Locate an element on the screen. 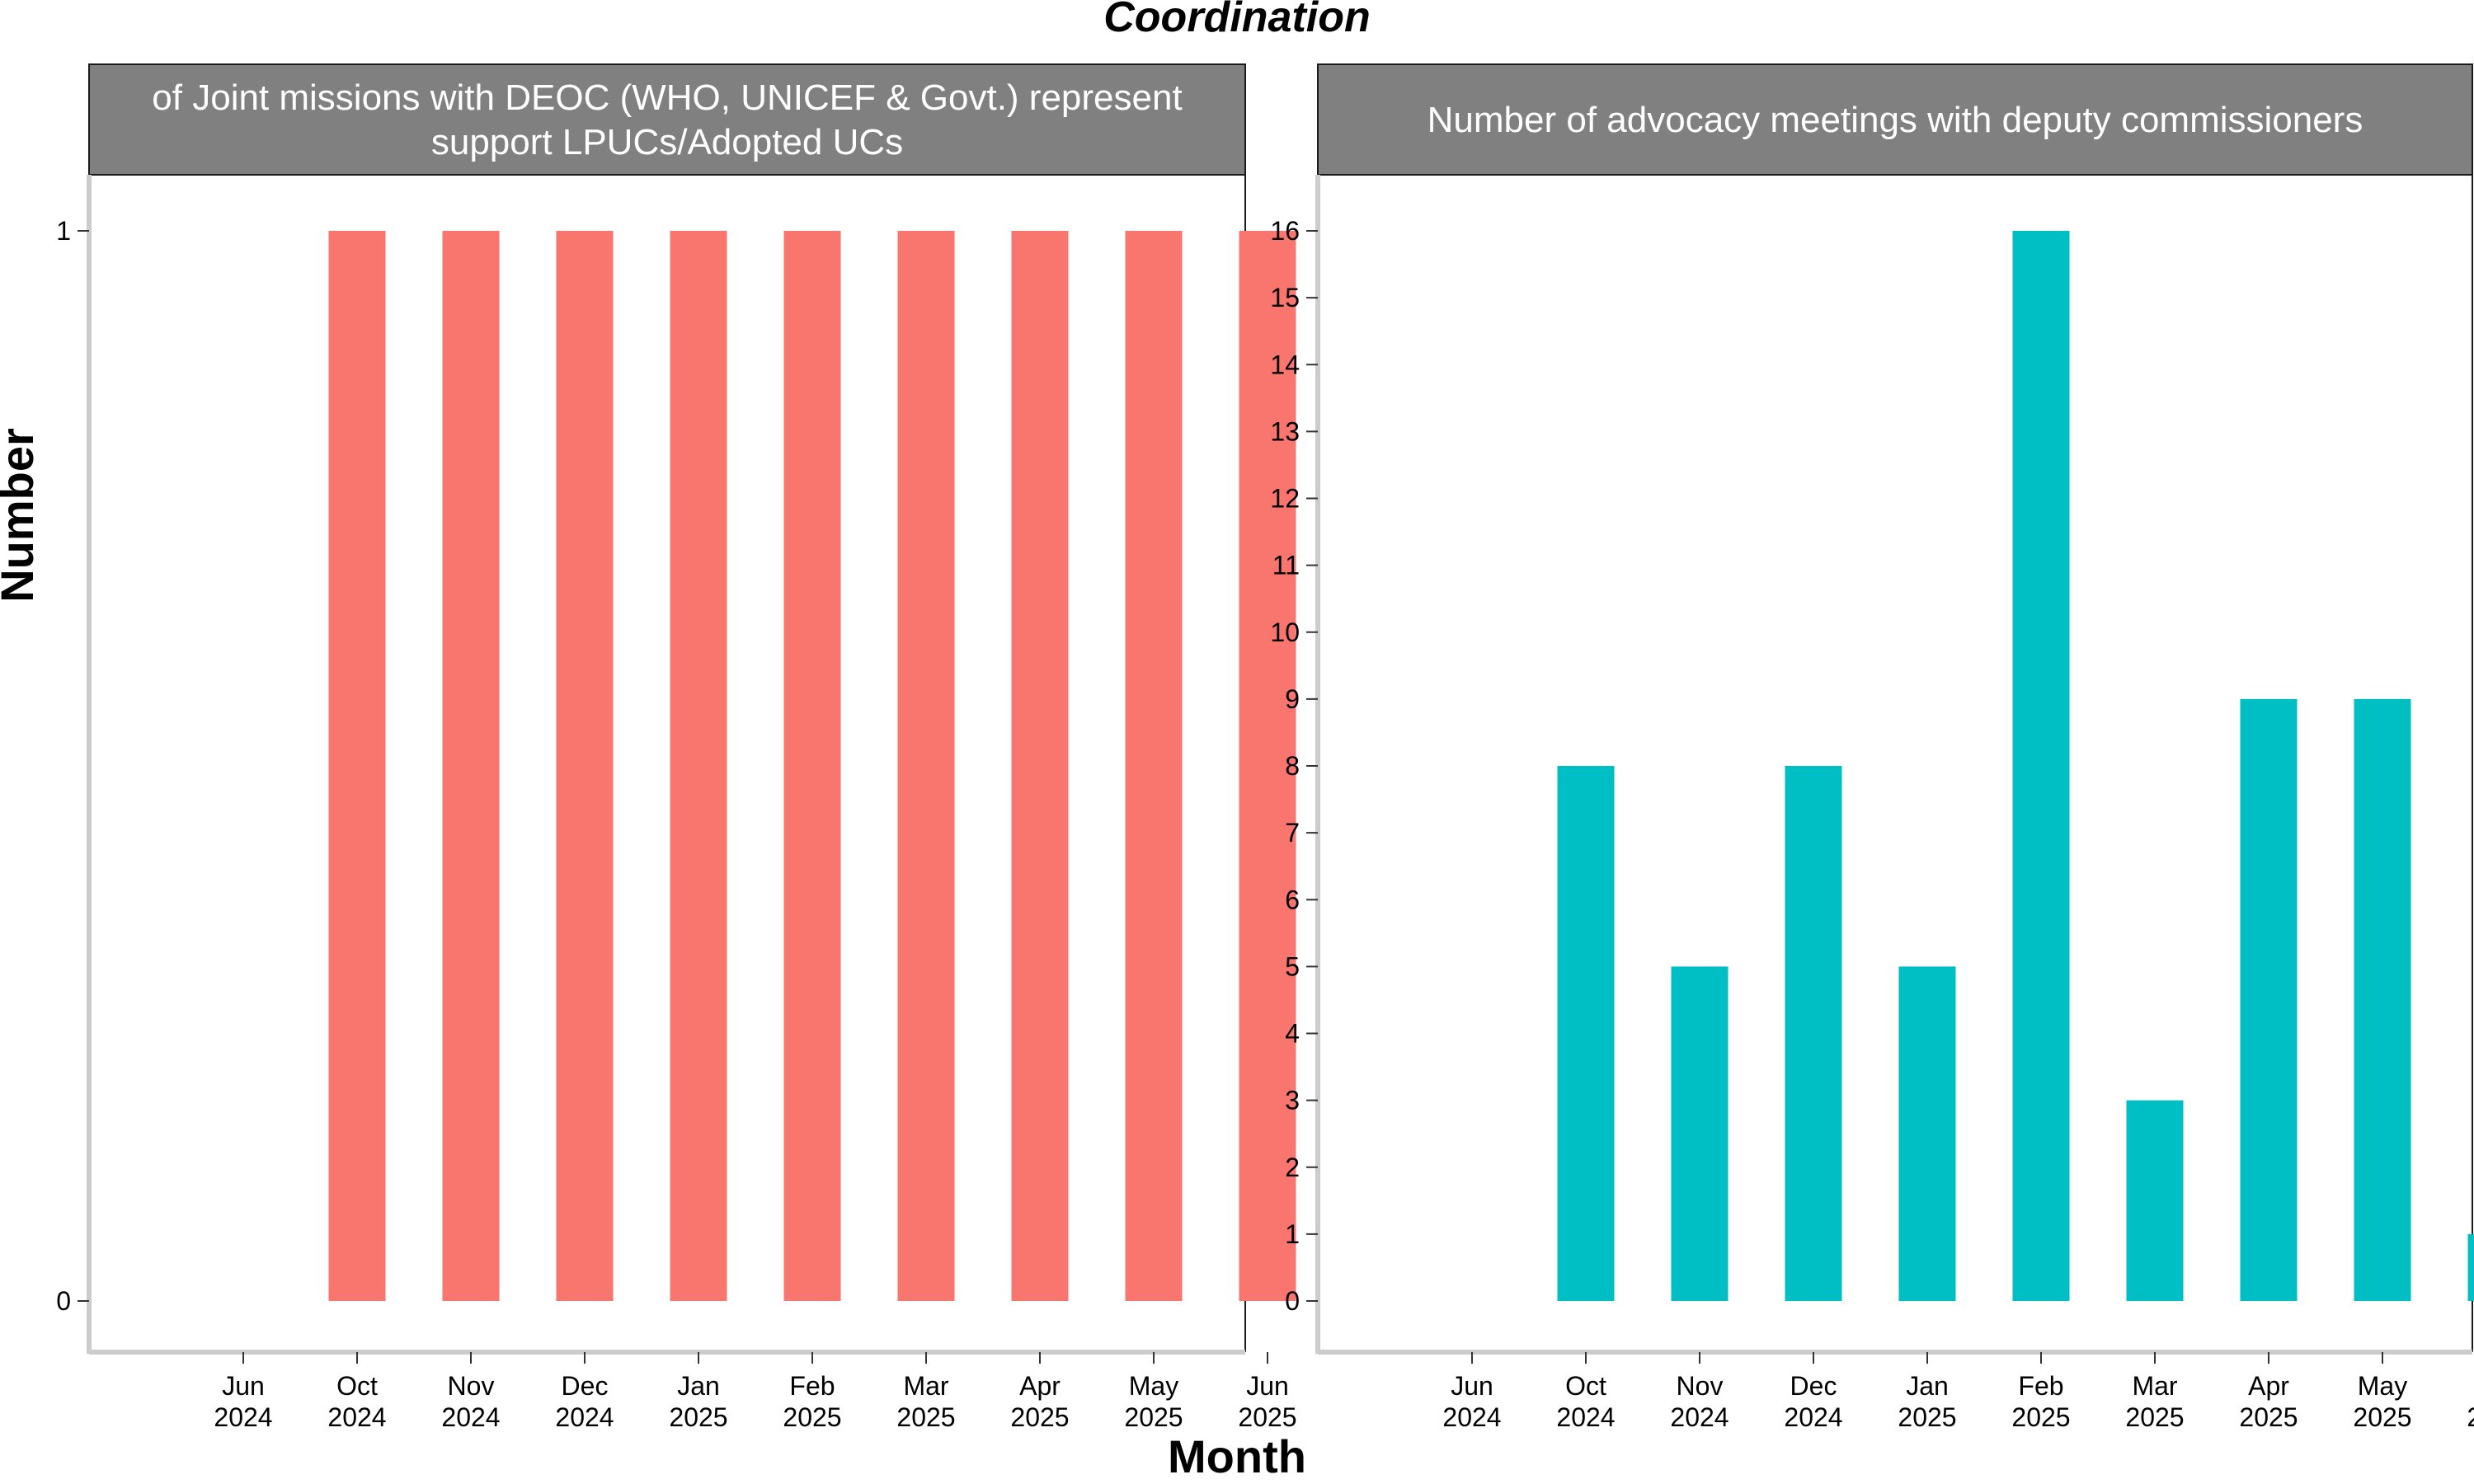  panel-strip-label: support LPUCs/Adopted UCs is located at coordinates (667, 142).